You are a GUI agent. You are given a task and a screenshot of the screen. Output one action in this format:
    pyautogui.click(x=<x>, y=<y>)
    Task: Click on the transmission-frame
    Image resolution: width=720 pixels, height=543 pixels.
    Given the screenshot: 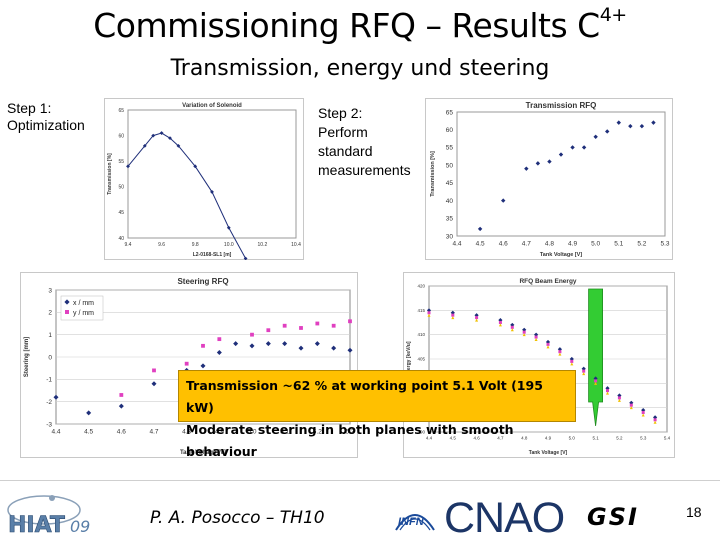 What is the action you would take?
    pyautogui.click(x=549, y=179)
    